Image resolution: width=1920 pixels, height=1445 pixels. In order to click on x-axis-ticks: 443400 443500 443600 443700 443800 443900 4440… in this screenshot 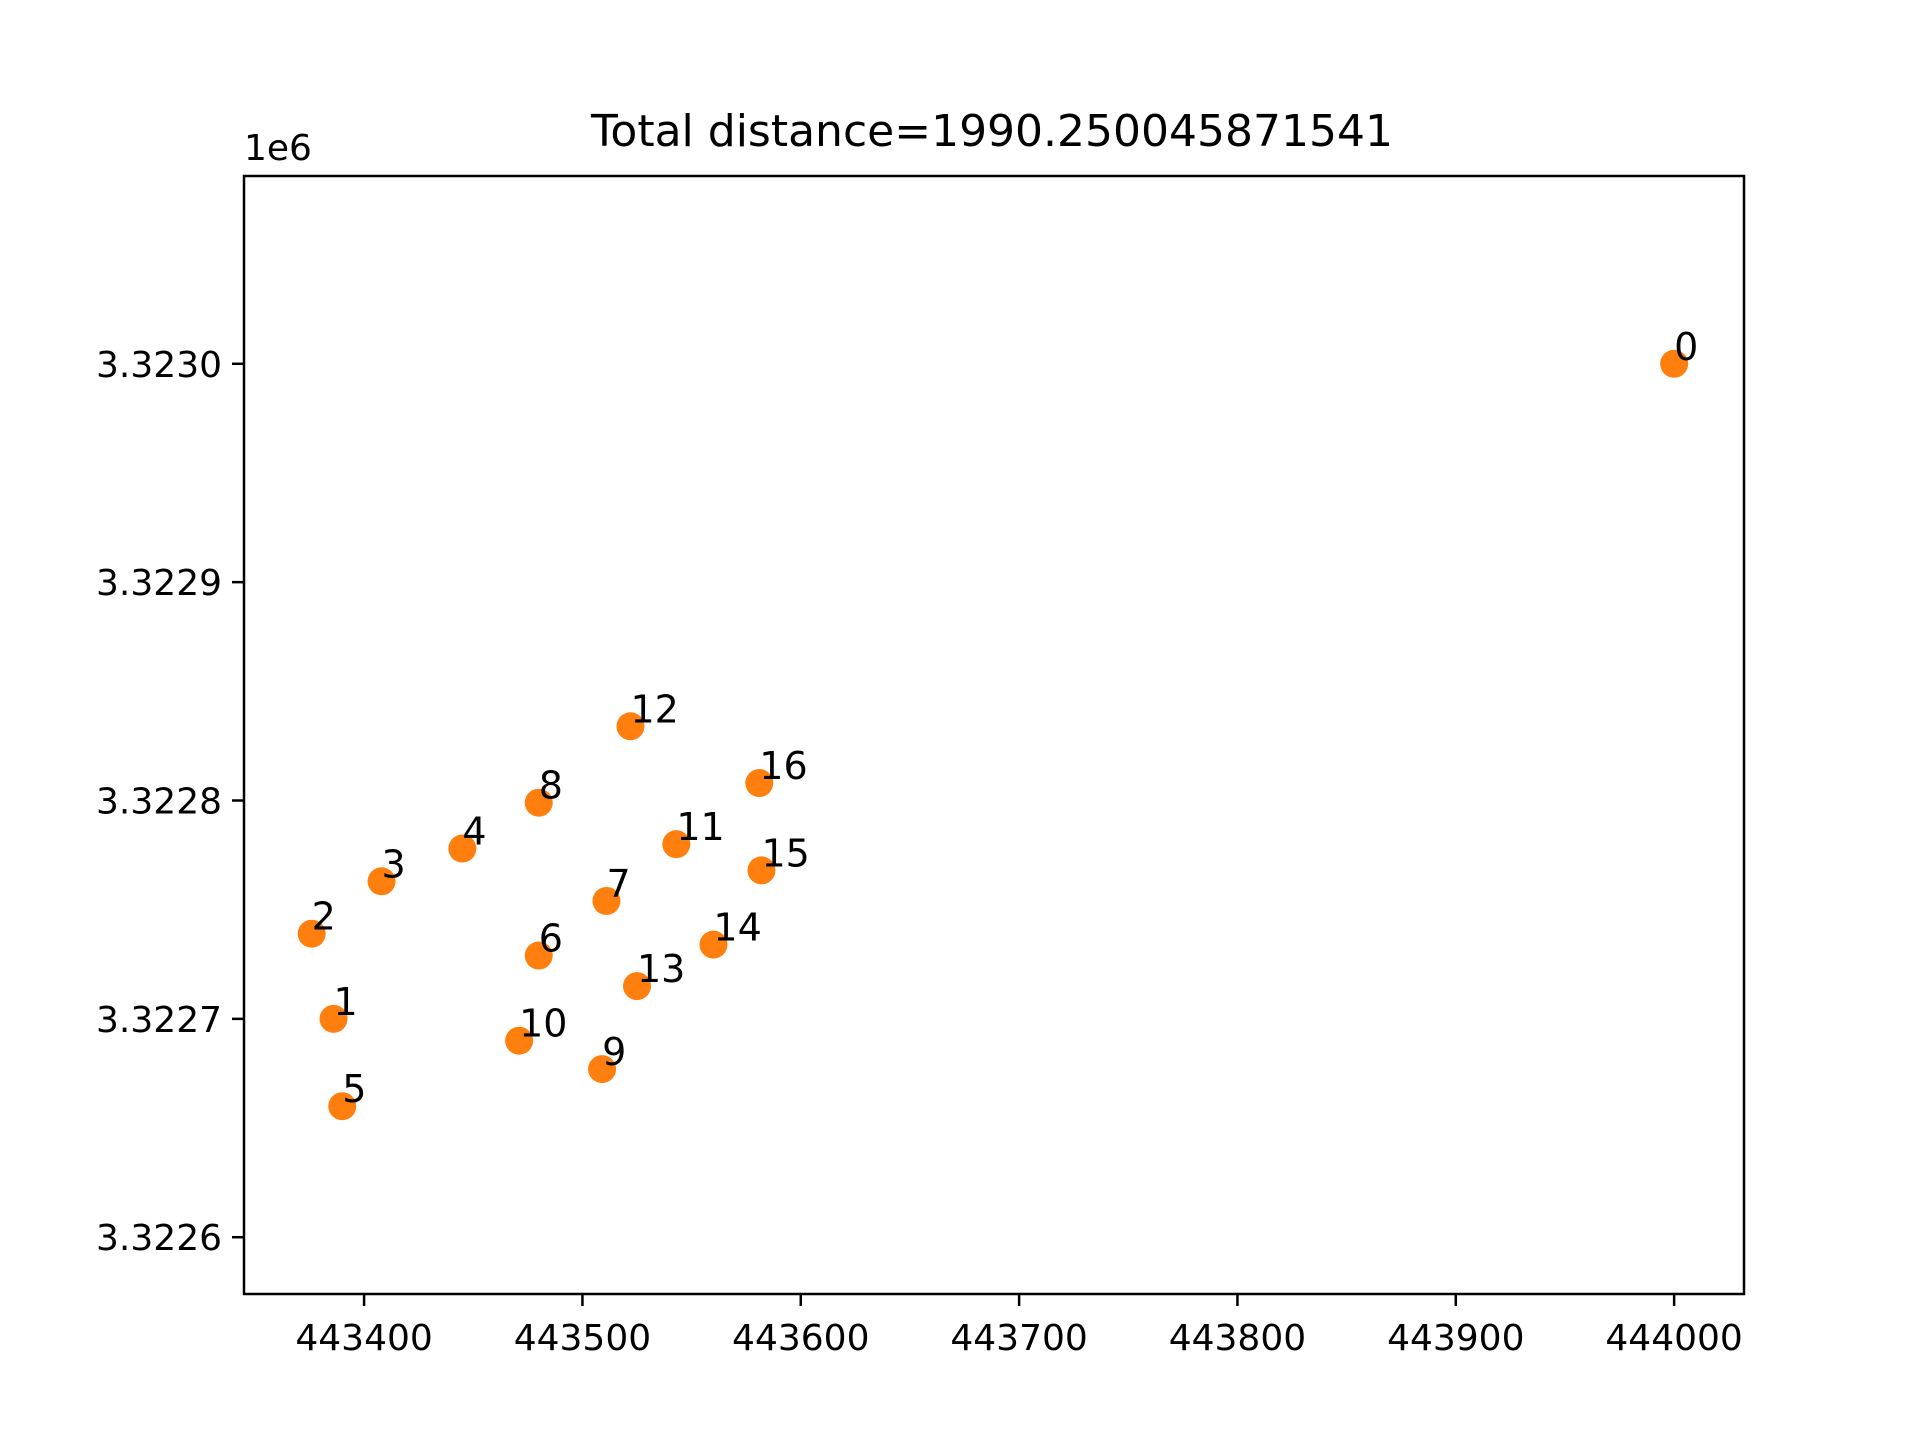, I will do `click(1019, 1326)`.